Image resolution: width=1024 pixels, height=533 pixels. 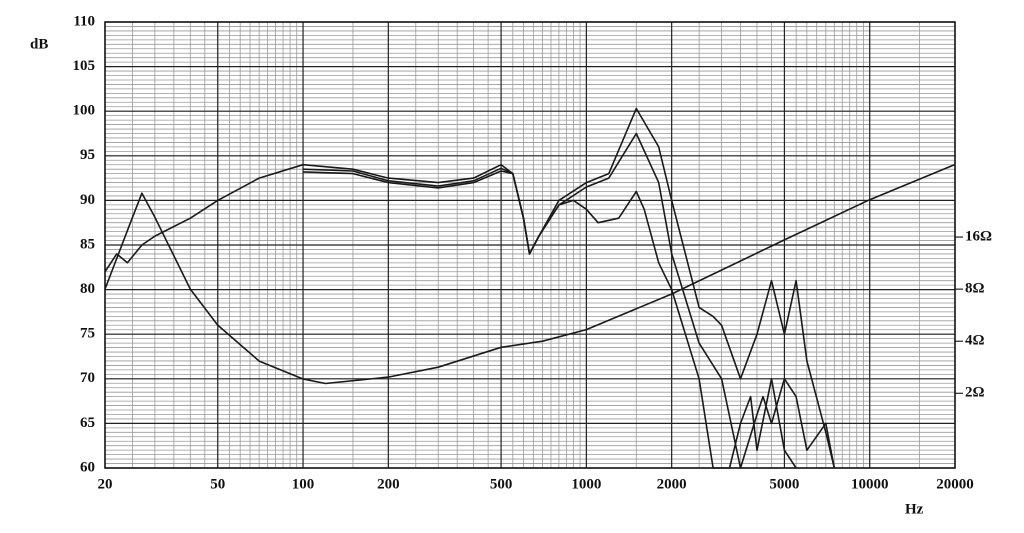 What do you see at coordinates (975, 341) in the screenshot?
I see `y2-tick-label: 4Ω` at bounding box center [975, 341].